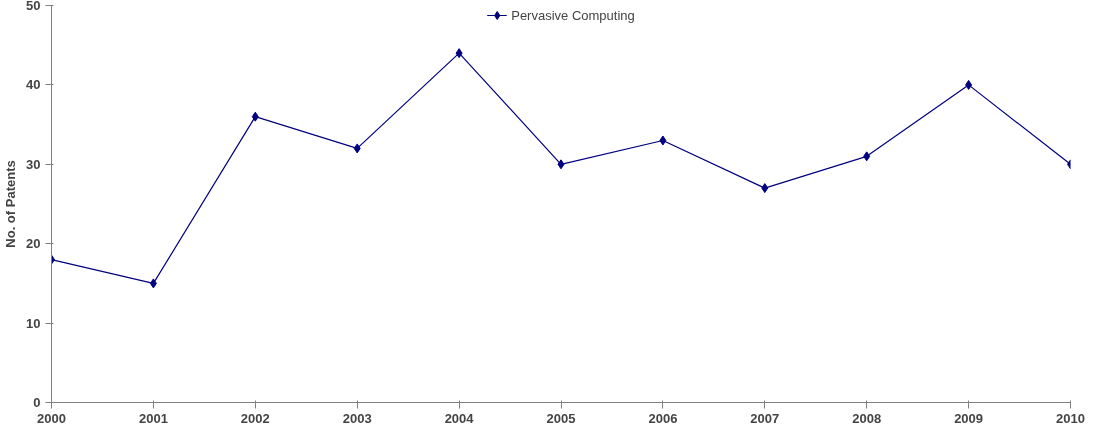 This screenshot has height=434, width=1109. What do you see at coordinates (765, 418) in the screenshot?
I see `x-tick-label: 2007` at bounding box center [765, 418].